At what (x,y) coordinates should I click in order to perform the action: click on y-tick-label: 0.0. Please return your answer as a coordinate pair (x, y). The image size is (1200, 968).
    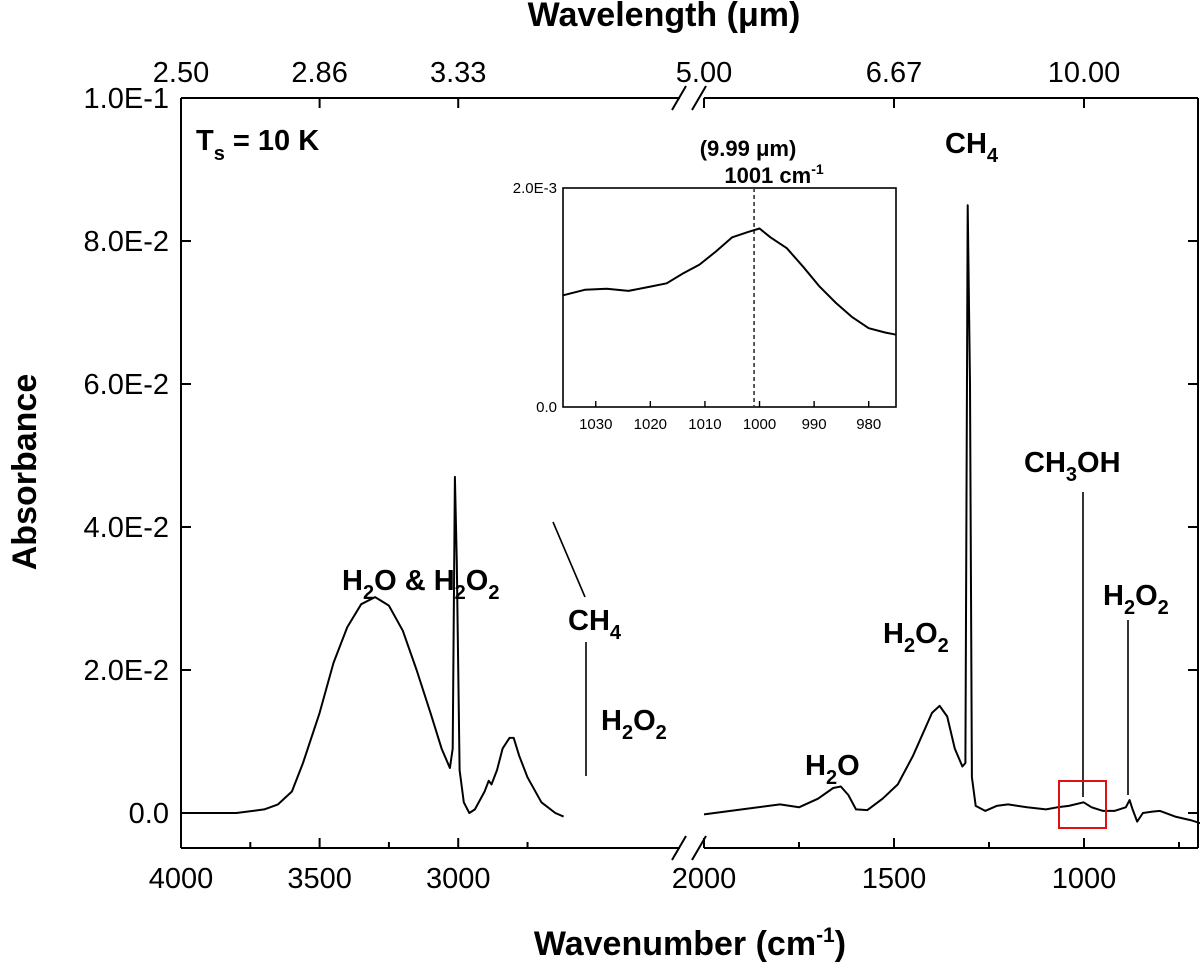
    Looking at the image, I should click on (149, 814).